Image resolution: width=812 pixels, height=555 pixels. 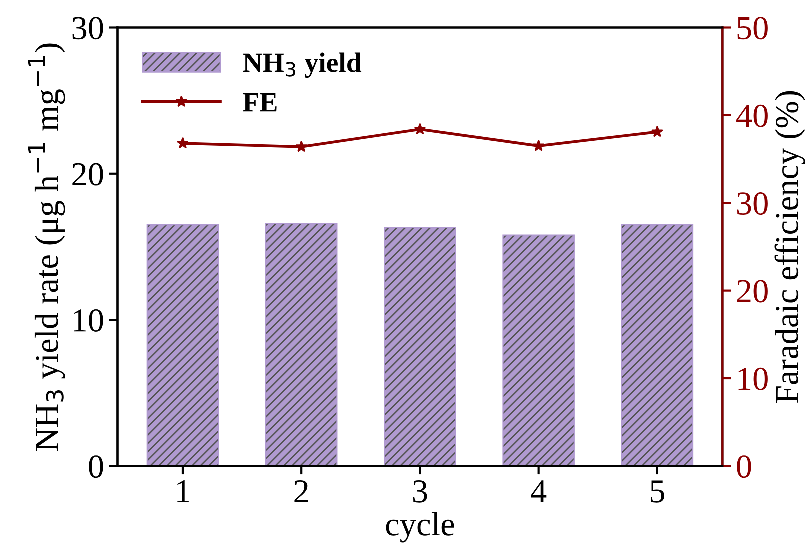 What do you see at coordinates (420, 527) in the screenshot?
I see `x-axis-title: cycle` at bounding box center [420, 527].